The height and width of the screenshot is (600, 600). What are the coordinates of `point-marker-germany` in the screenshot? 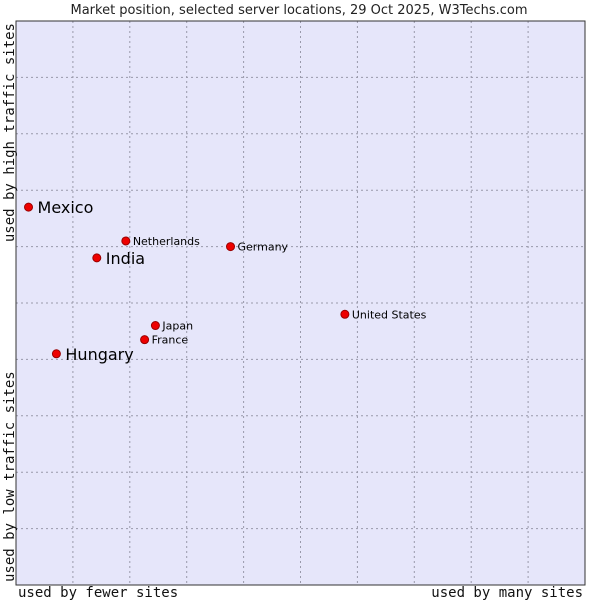 It's located at (231, 247).